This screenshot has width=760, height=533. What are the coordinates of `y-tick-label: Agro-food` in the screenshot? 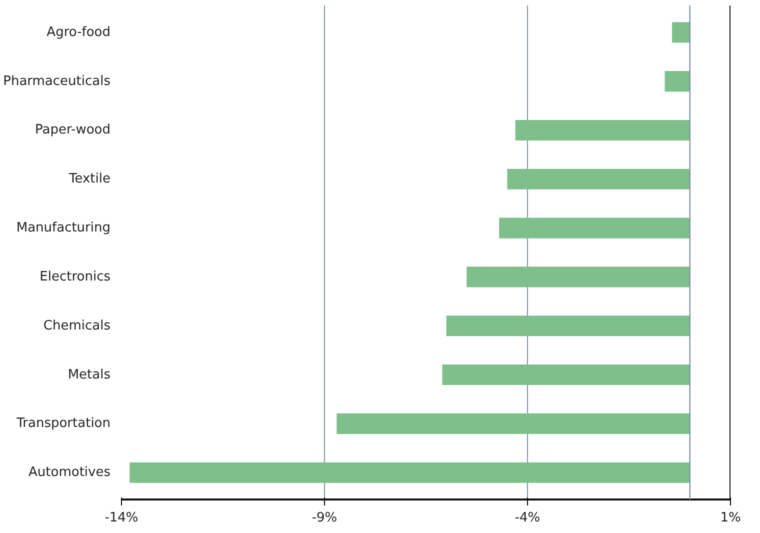 It's located at (78, 32).